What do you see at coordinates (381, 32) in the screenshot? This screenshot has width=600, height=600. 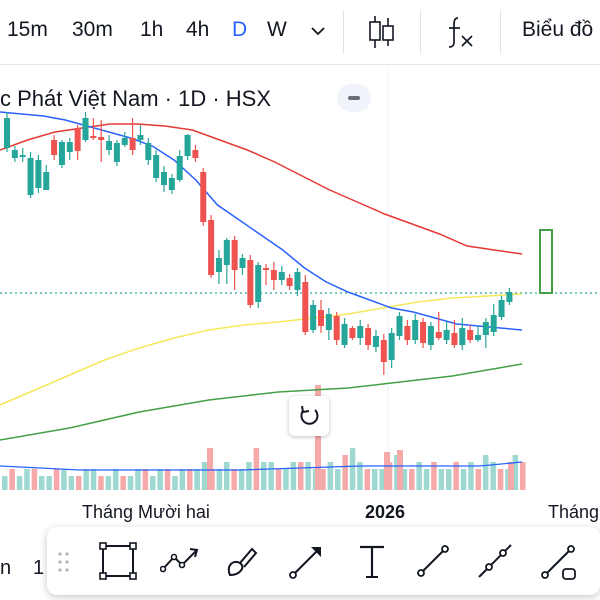 I see `candles-icon` at bounding box center [381, 32].